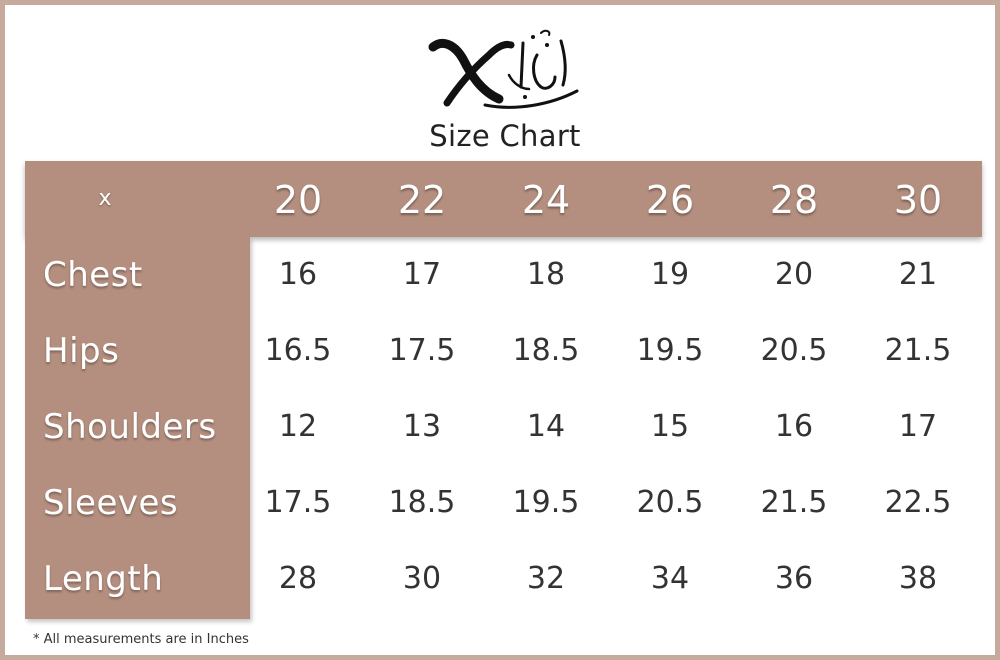 The height and width of the screenshot is (660, 1000). I want to click on table-cell: 13, so click(422, 426).